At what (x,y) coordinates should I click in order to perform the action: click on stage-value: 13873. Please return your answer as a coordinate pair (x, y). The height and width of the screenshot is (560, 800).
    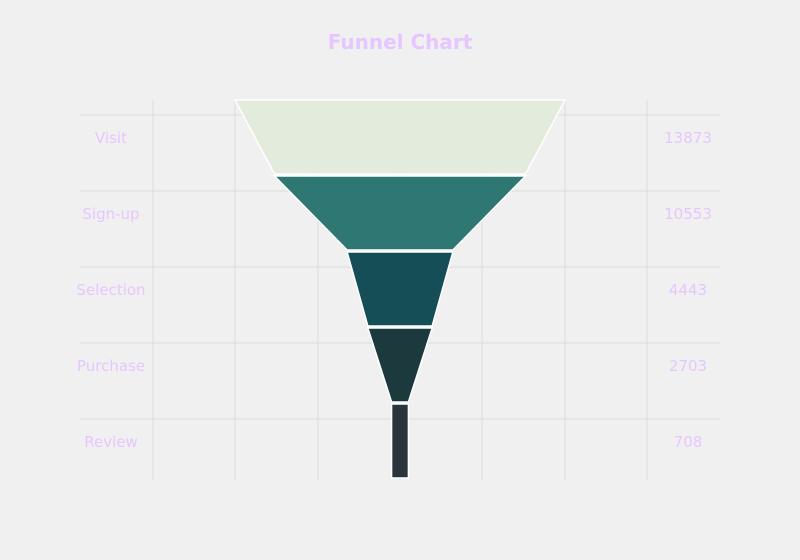
    Looking at the image, I should click on (688, 138).